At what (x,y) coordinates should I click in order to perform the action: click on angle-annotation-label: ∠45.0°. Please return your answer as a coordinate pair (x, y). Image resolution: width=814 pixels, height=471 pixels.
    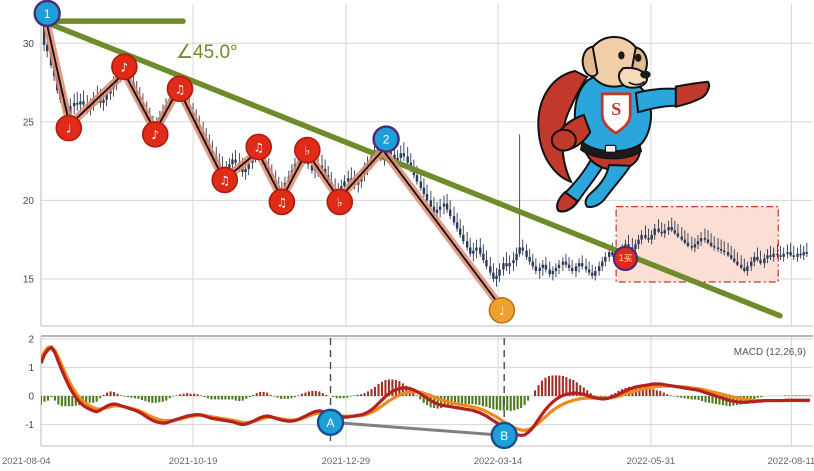
    Looking at the image, I should click on (207, 52).